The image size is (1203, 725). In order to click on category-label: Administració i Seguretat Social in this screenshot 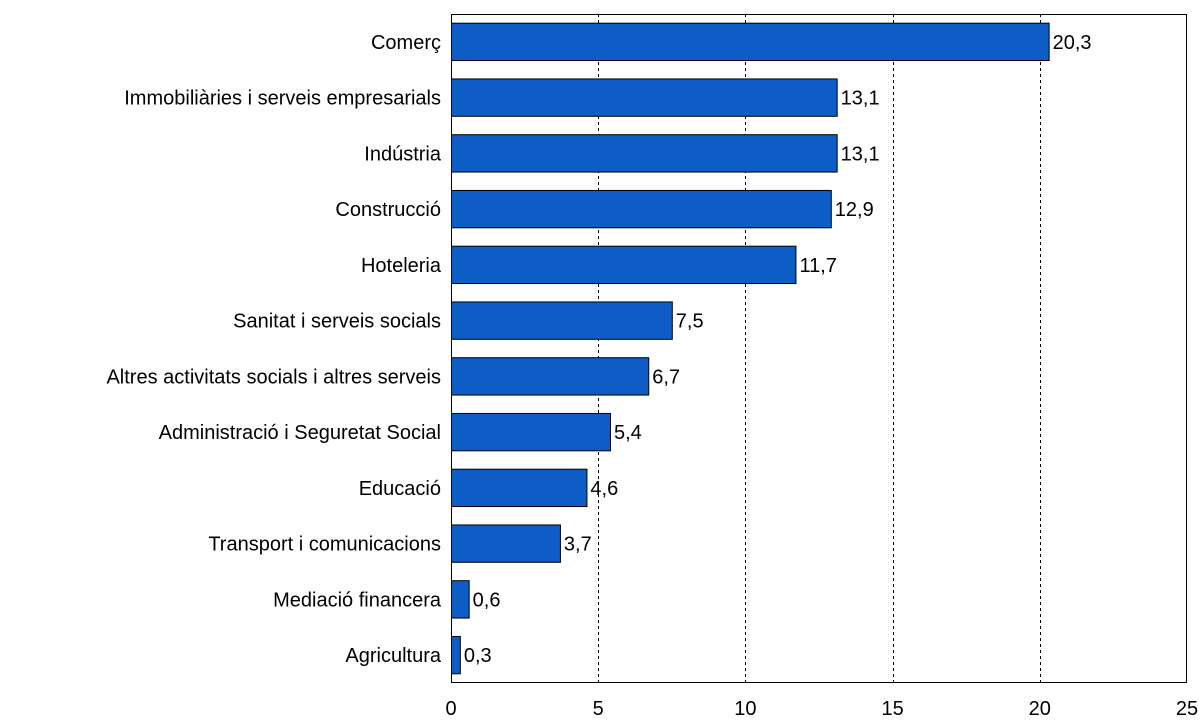, I will do `click(300, 433)`.